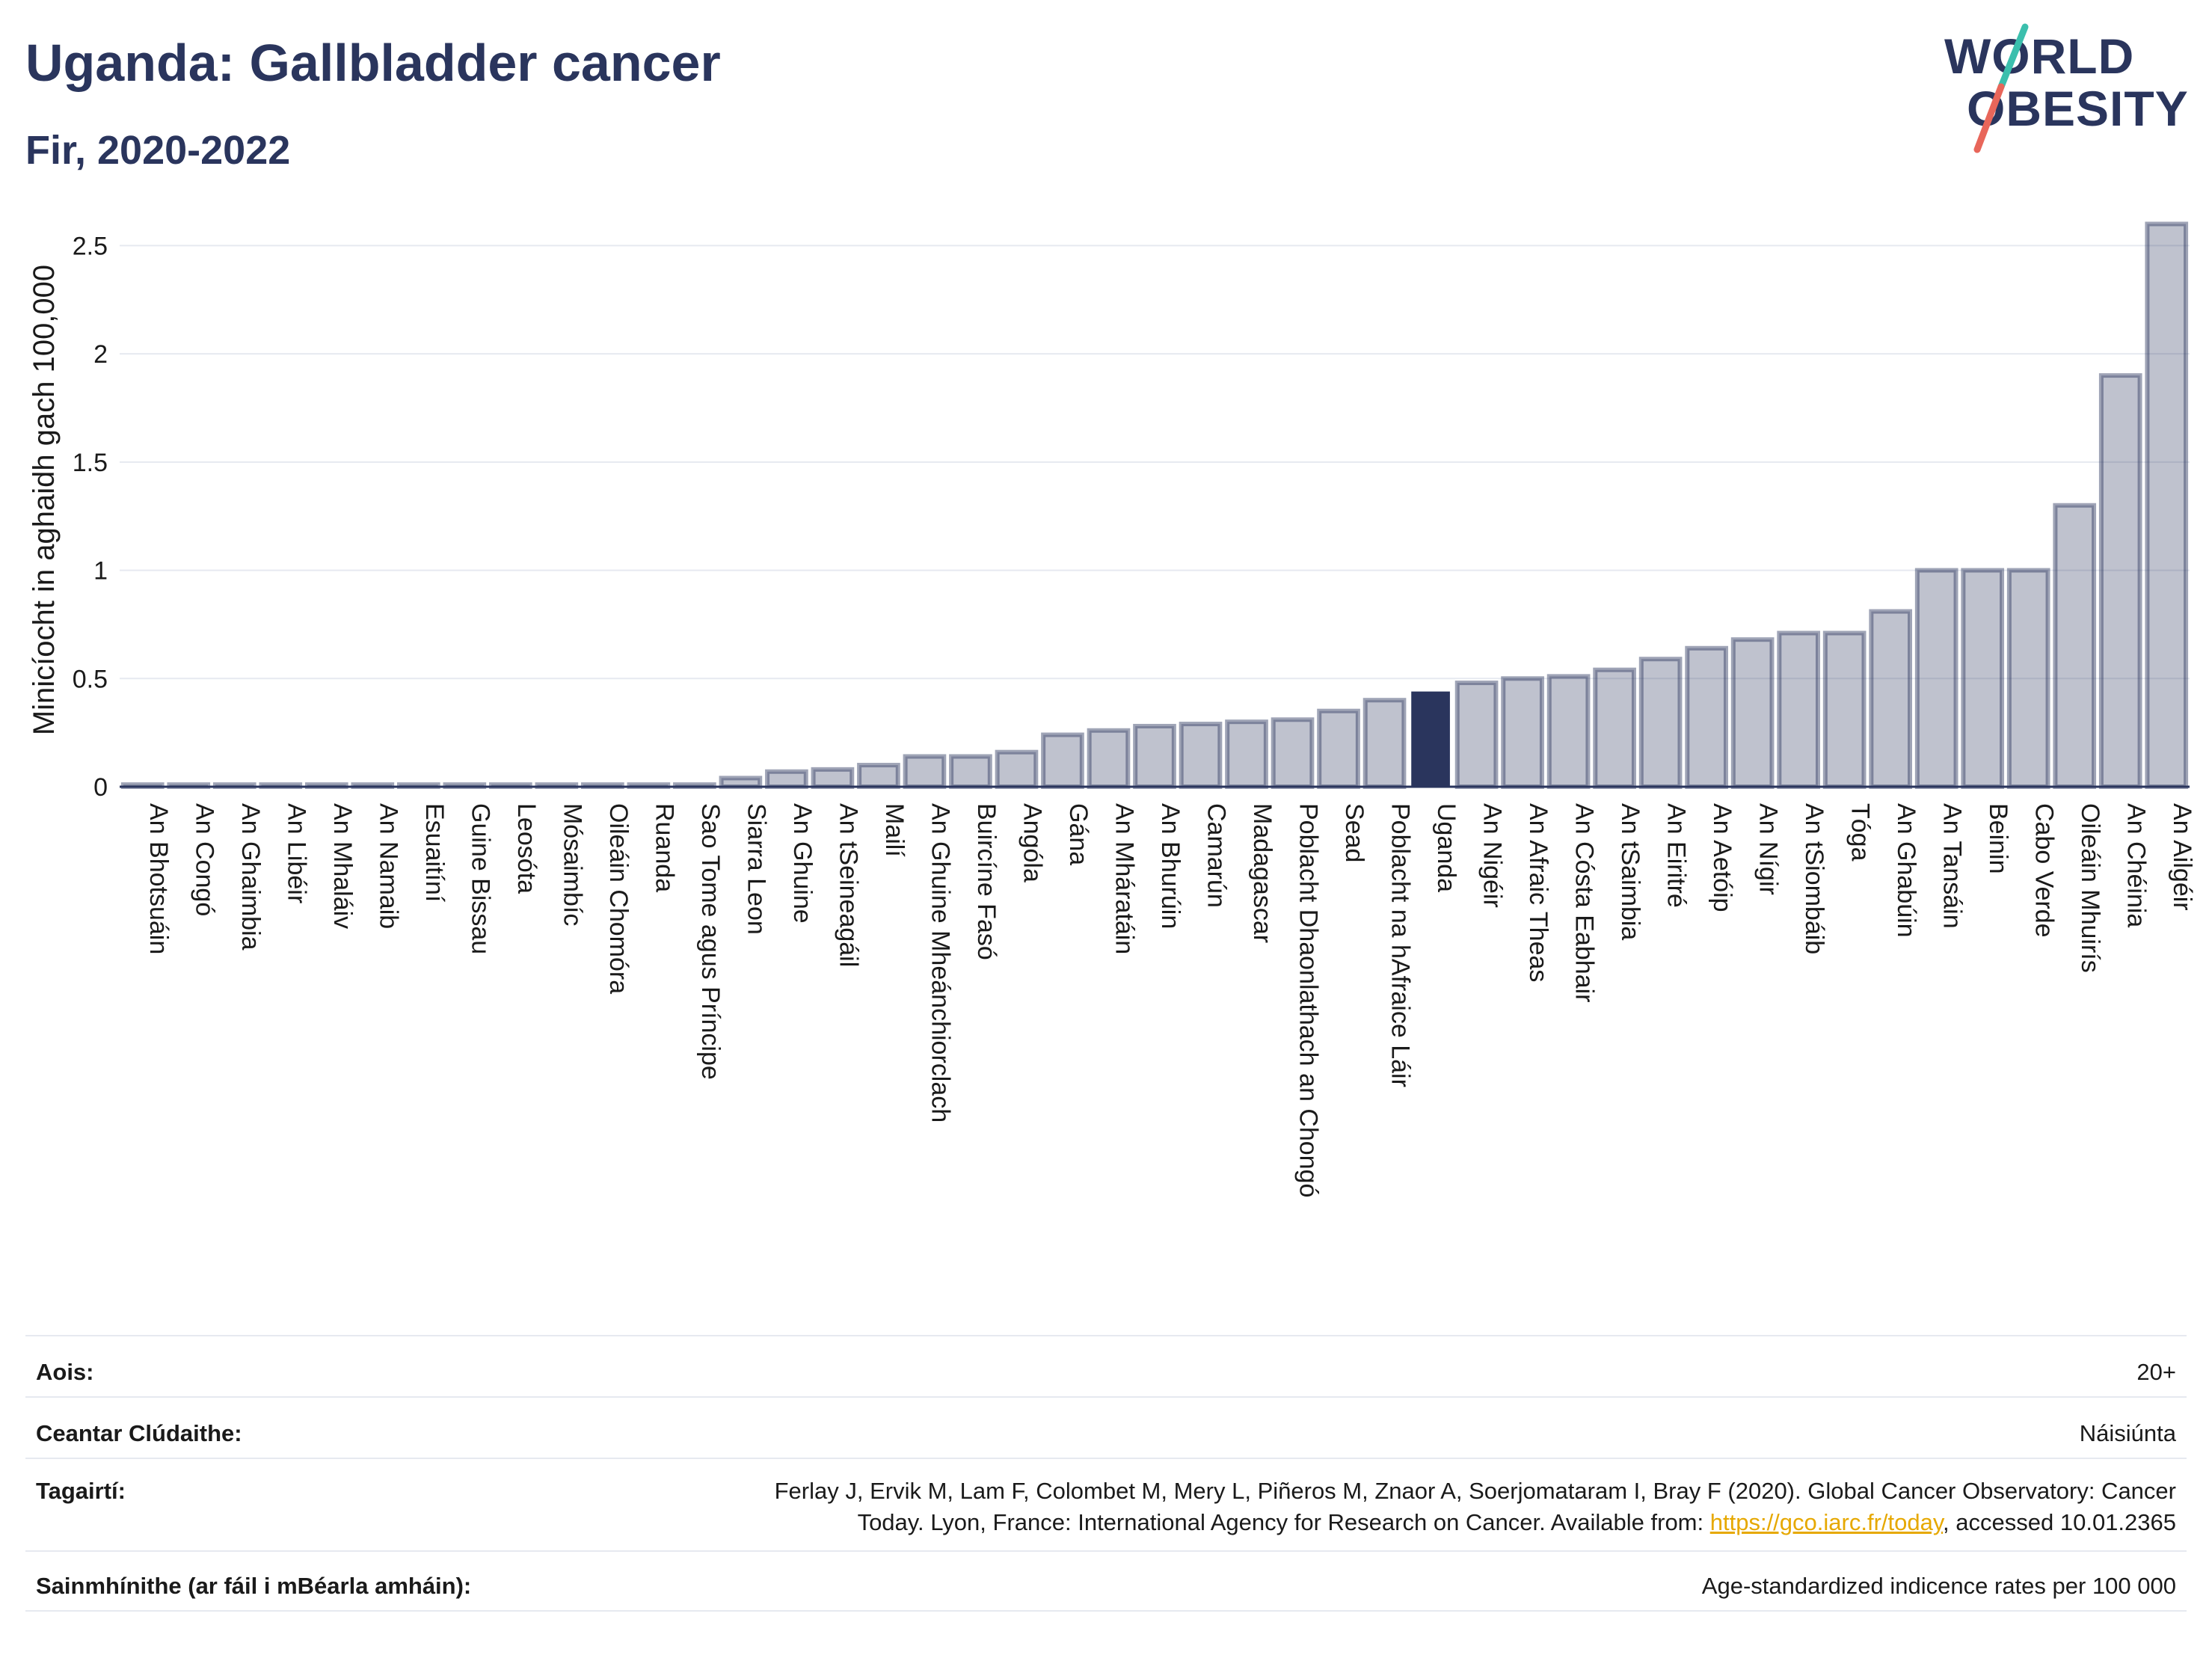  I want to click on x-tick-label: An Ghabúin, so click(1906, 870).